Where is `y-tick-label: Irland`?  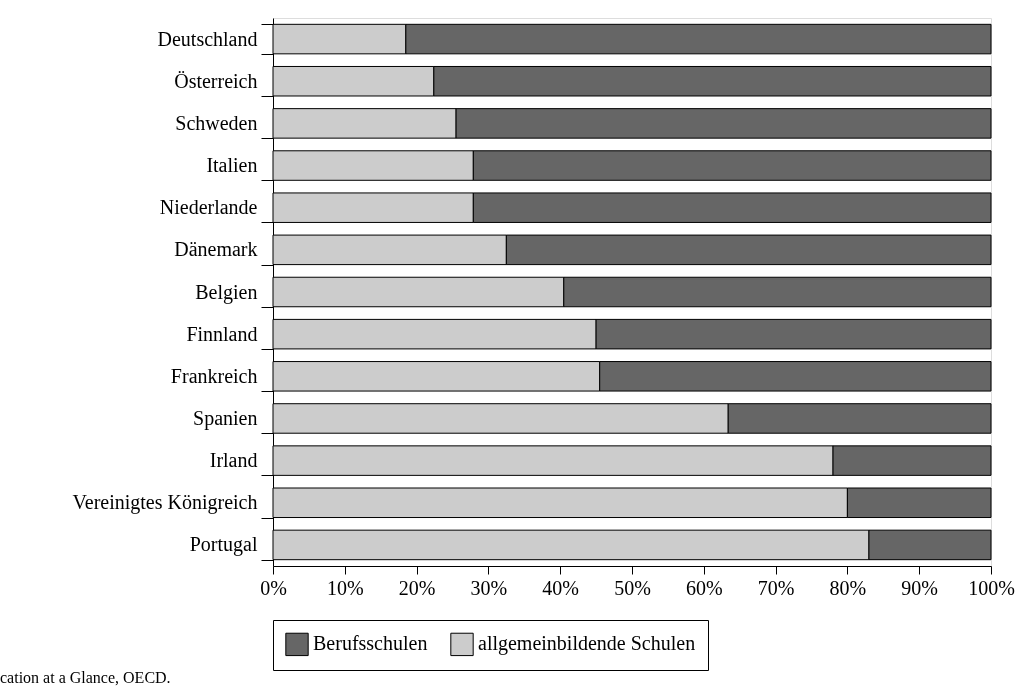
y-tick-label: Irland is located at coordinates (233, 460).